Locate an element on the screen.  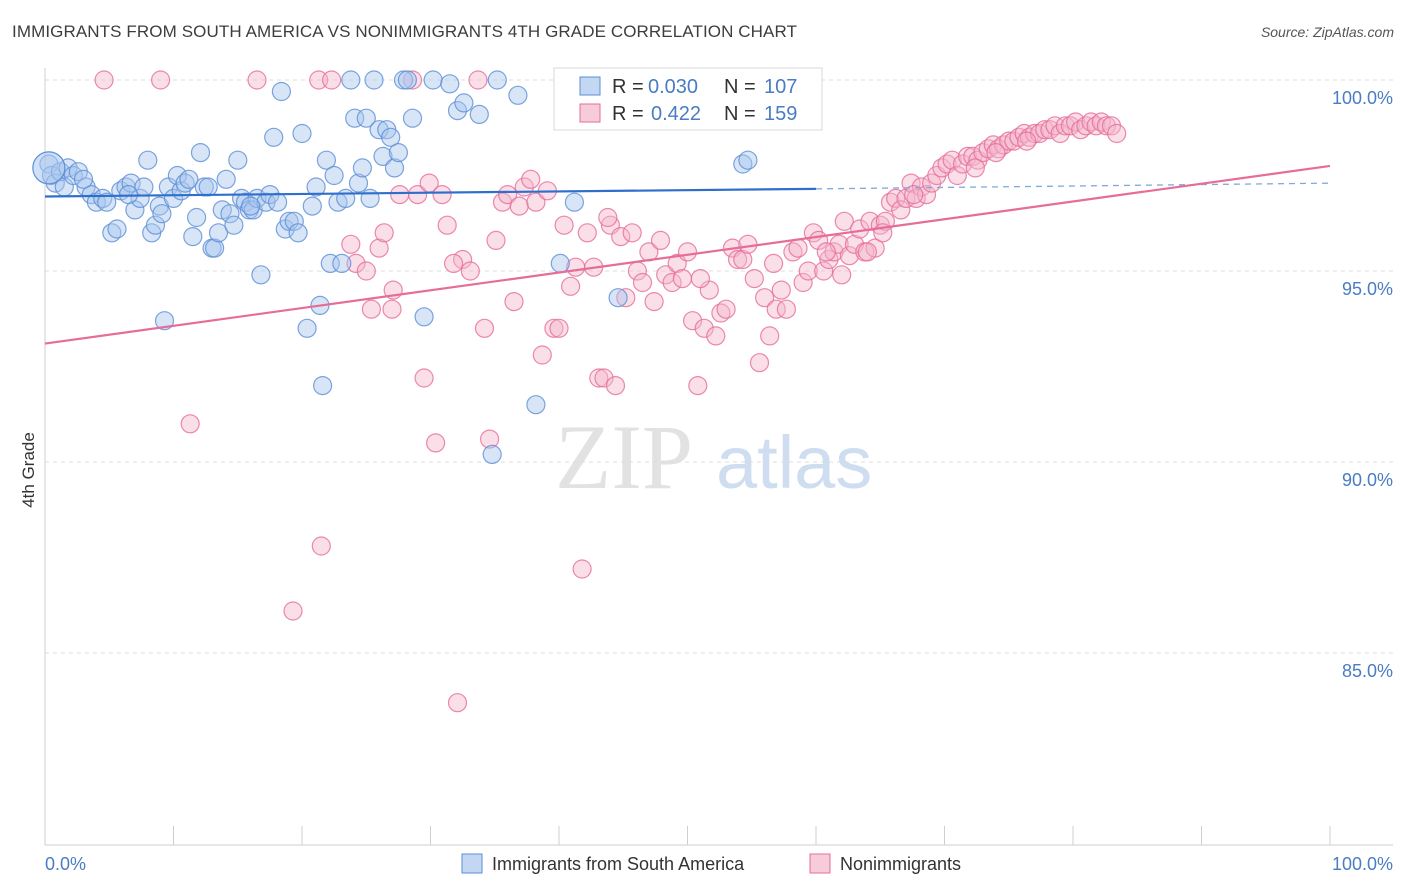
trend-line-immigrants is located at coordinates (430, 192).